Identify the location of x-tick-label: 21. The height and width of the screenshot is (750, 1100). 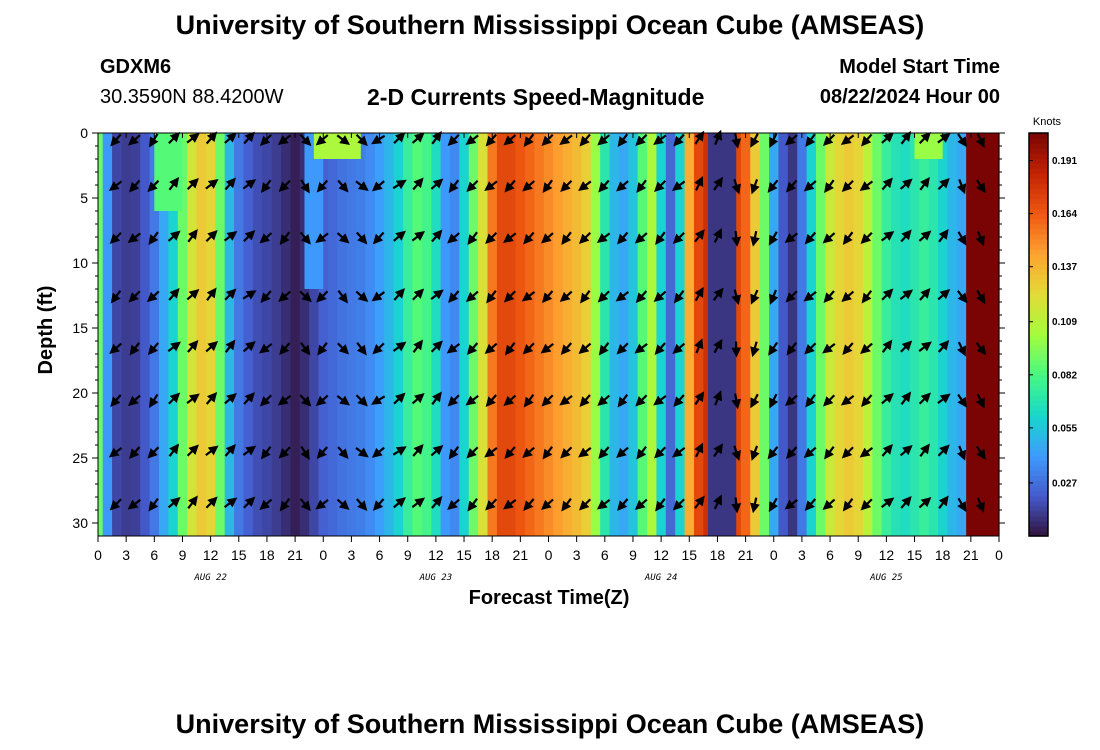
(521, 555).